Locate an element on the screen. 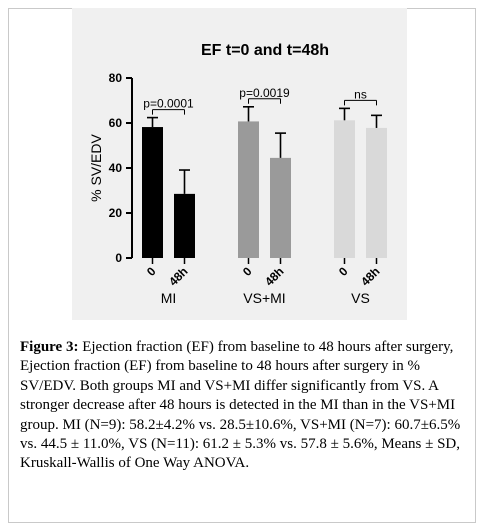 The height and width of the screenshot is (530, 485). significance-label: p=0.0019 is located at coordinates (264, 93).